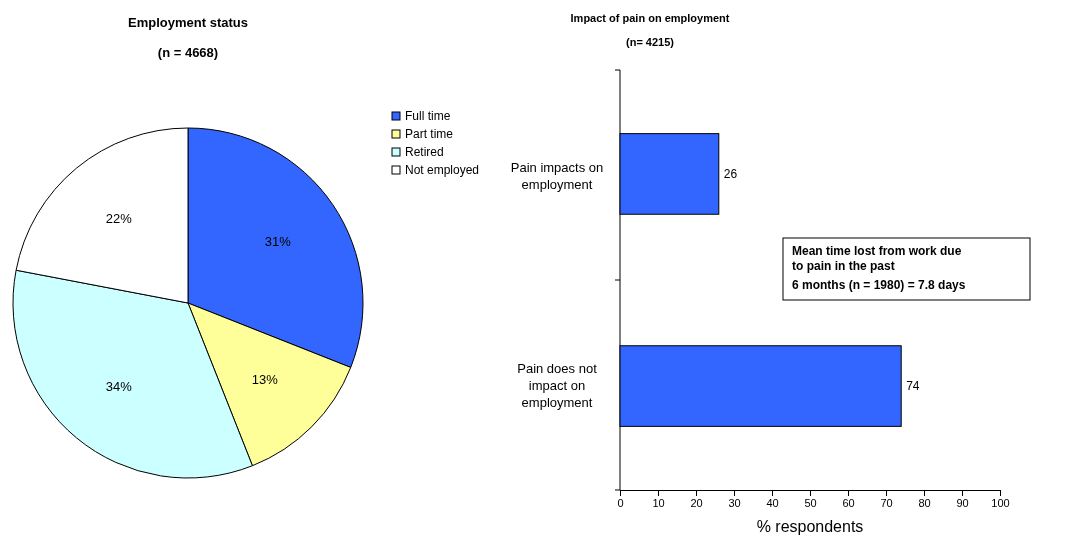 The width and height of the screenshot is (1067, 540). I want to click on chart-subtitle: (n= 4215), so click(650, 42).